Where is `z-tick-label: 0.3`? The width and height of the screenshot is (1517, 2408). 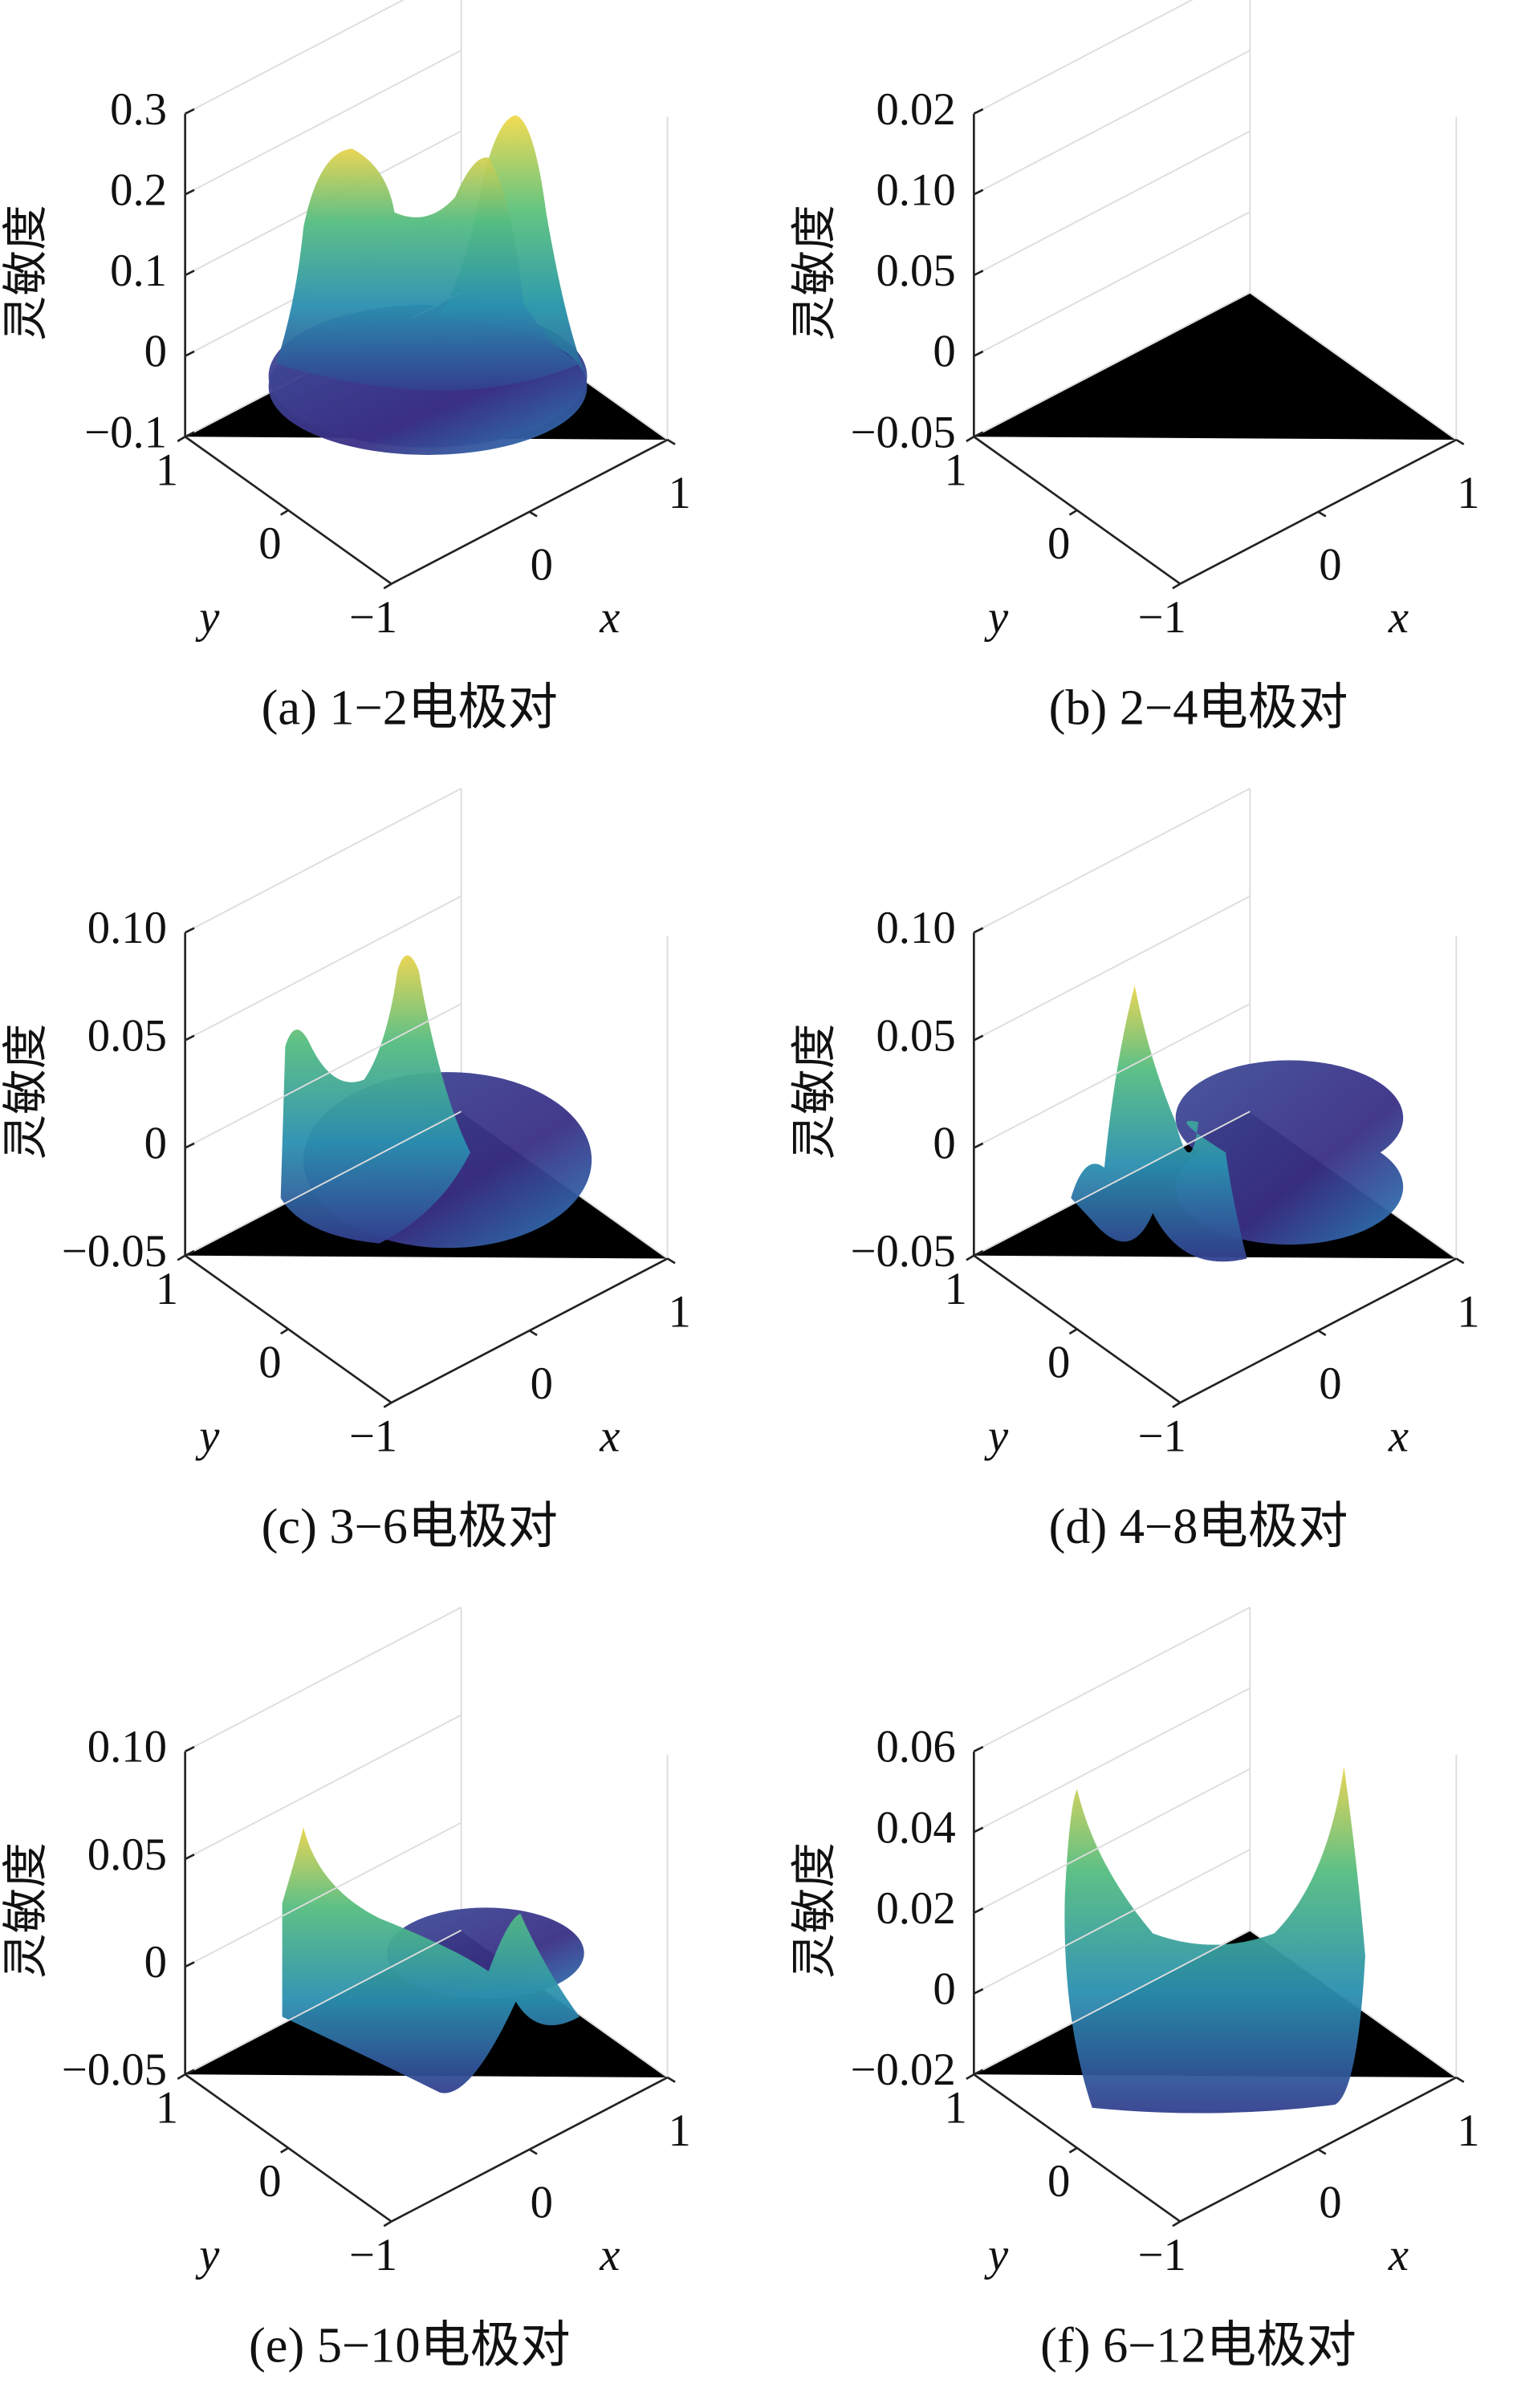 z-tick-label: 0.3 is located at coordinates (138, 109).